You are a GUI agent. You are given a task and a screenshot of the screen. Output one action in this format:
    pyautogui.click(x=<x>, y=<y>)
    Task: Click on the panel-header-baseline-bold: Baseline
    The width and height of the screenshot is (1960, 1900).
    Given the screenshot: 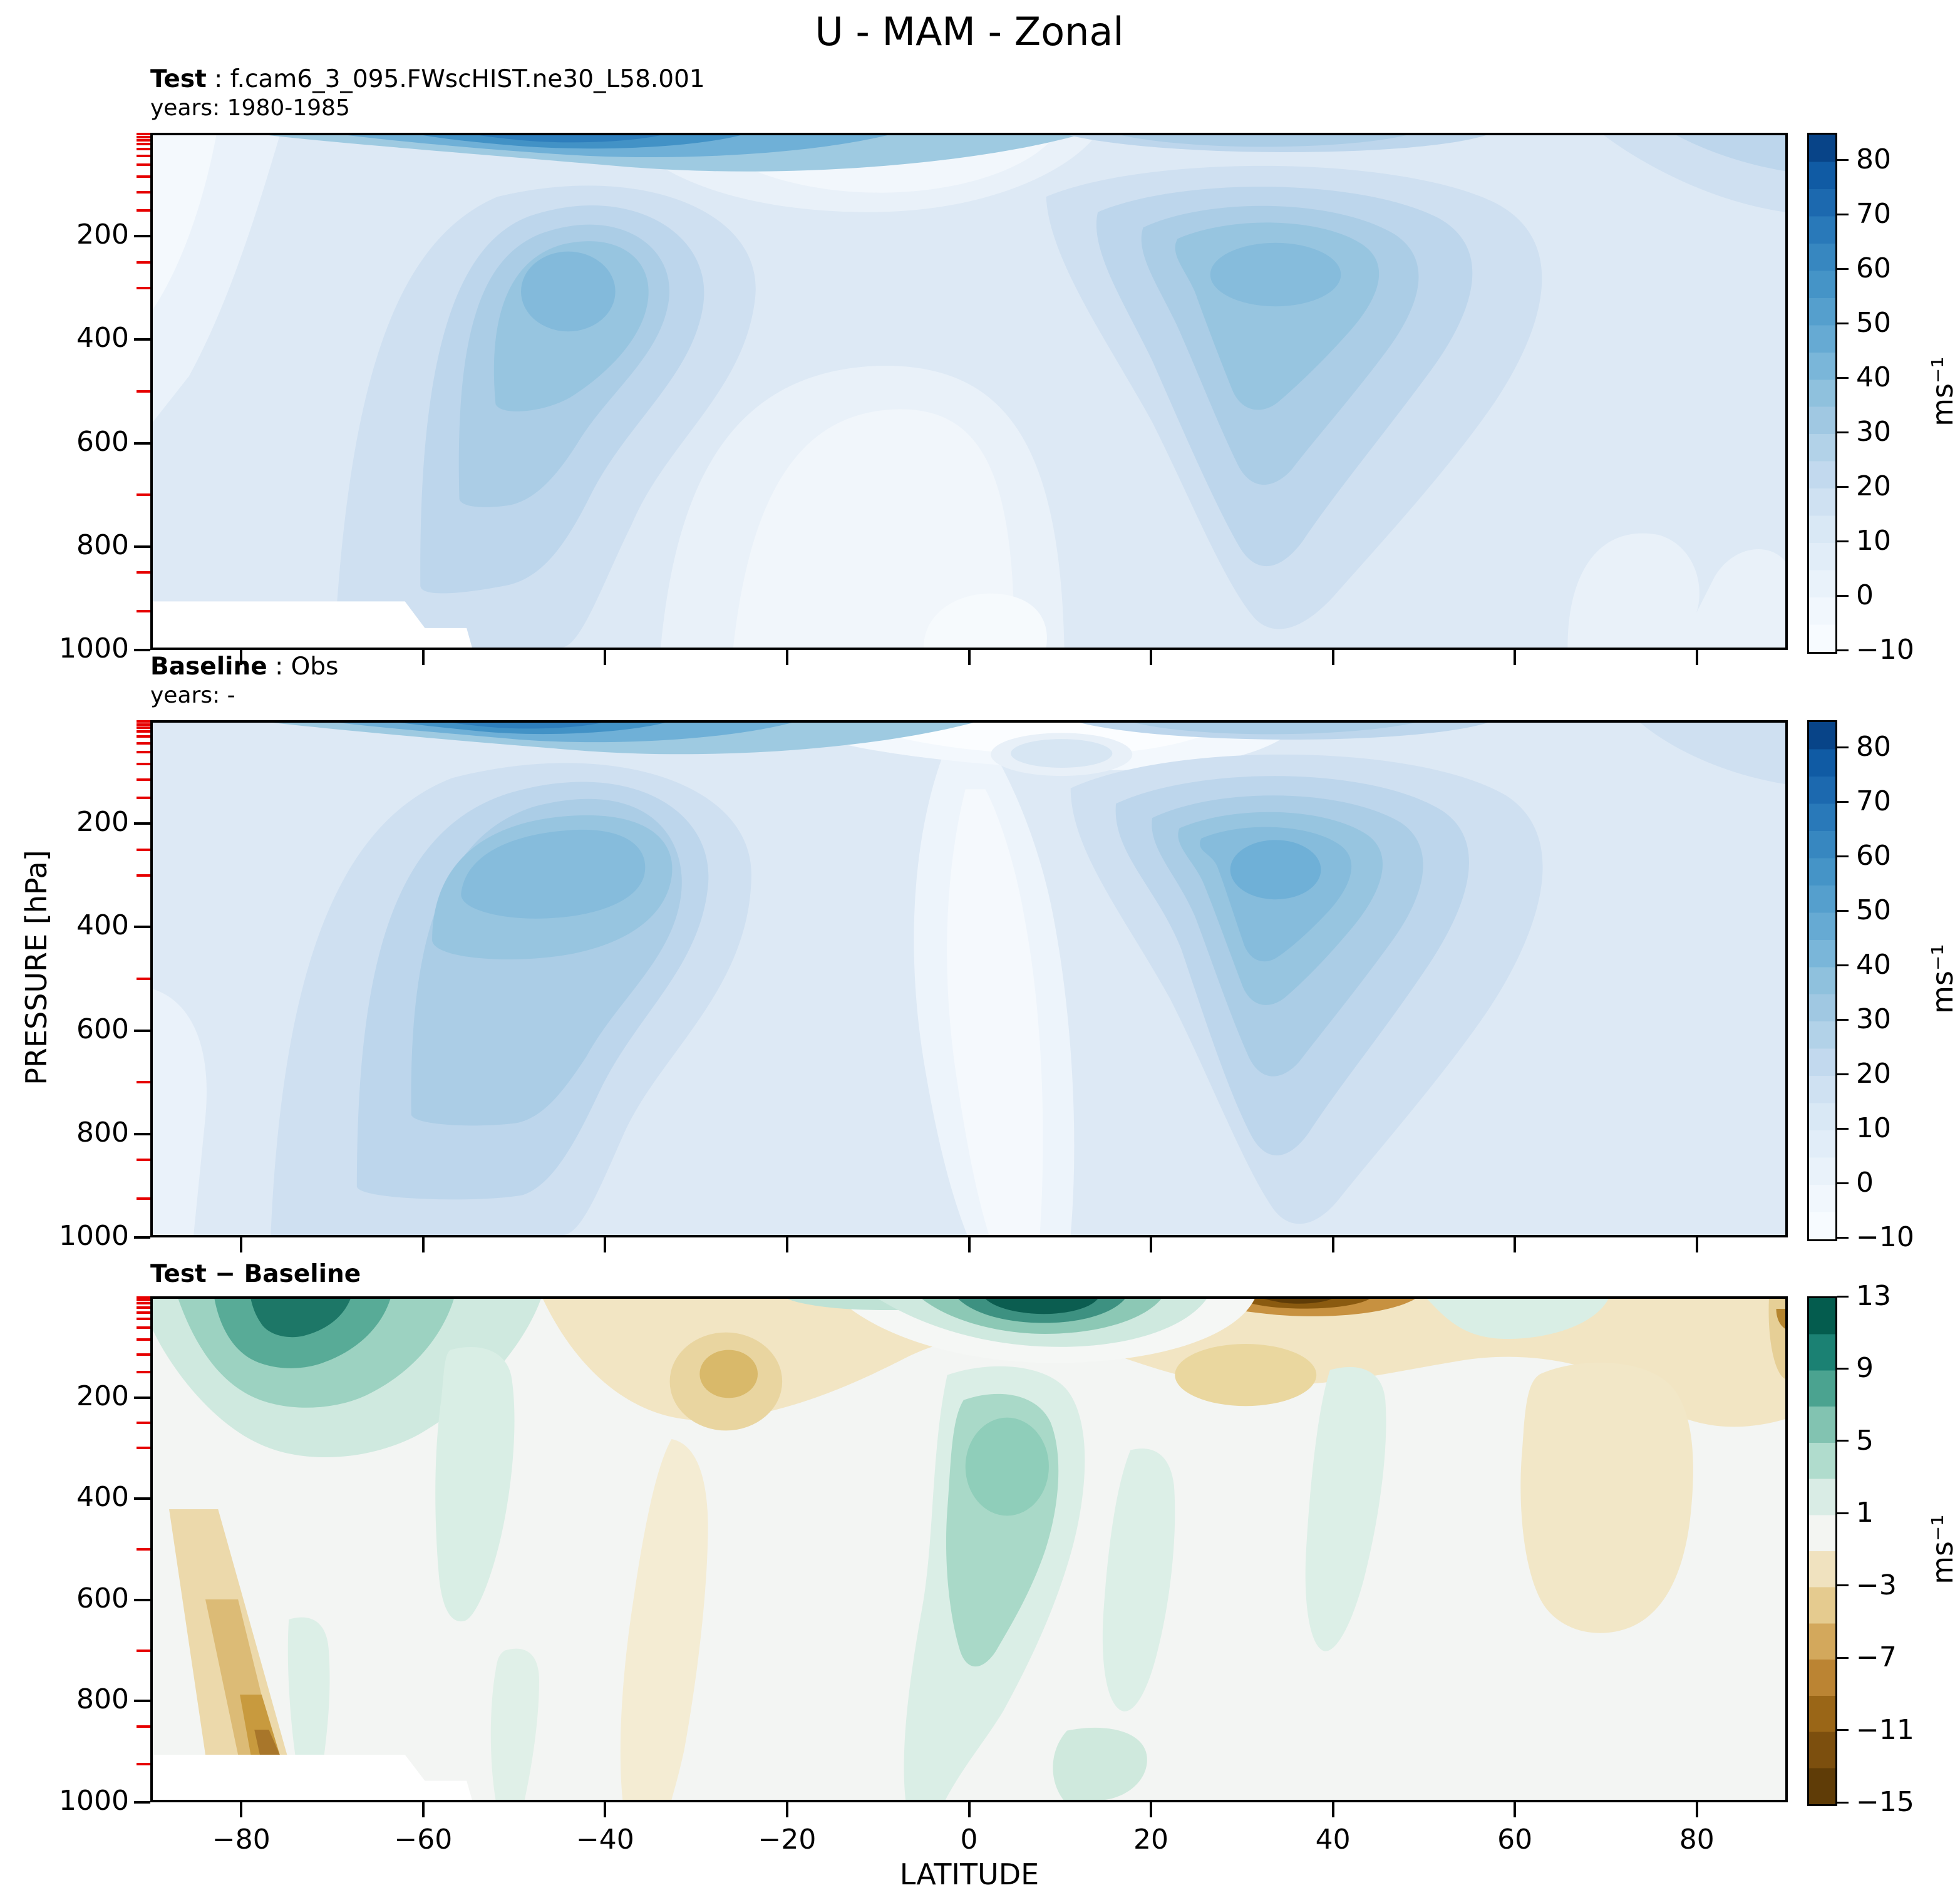 What is the action you would take?
    pyautogui.click(x=208, y=667)
    